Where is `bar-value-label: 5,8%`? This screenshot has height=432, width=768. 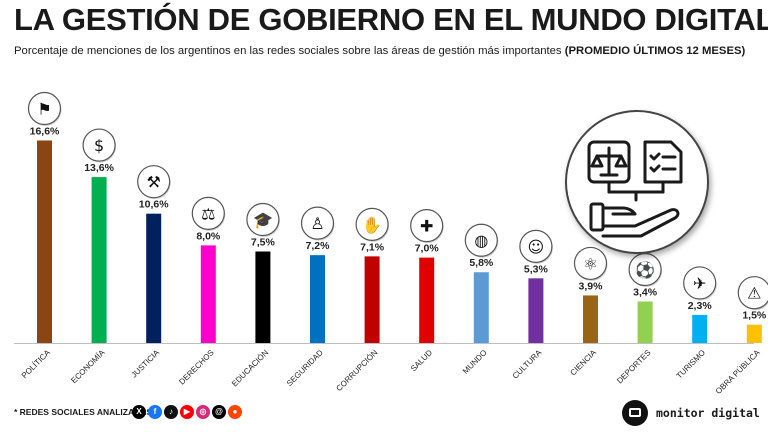
bar-value-label: 5,8% is located at coordinates (481, 263).